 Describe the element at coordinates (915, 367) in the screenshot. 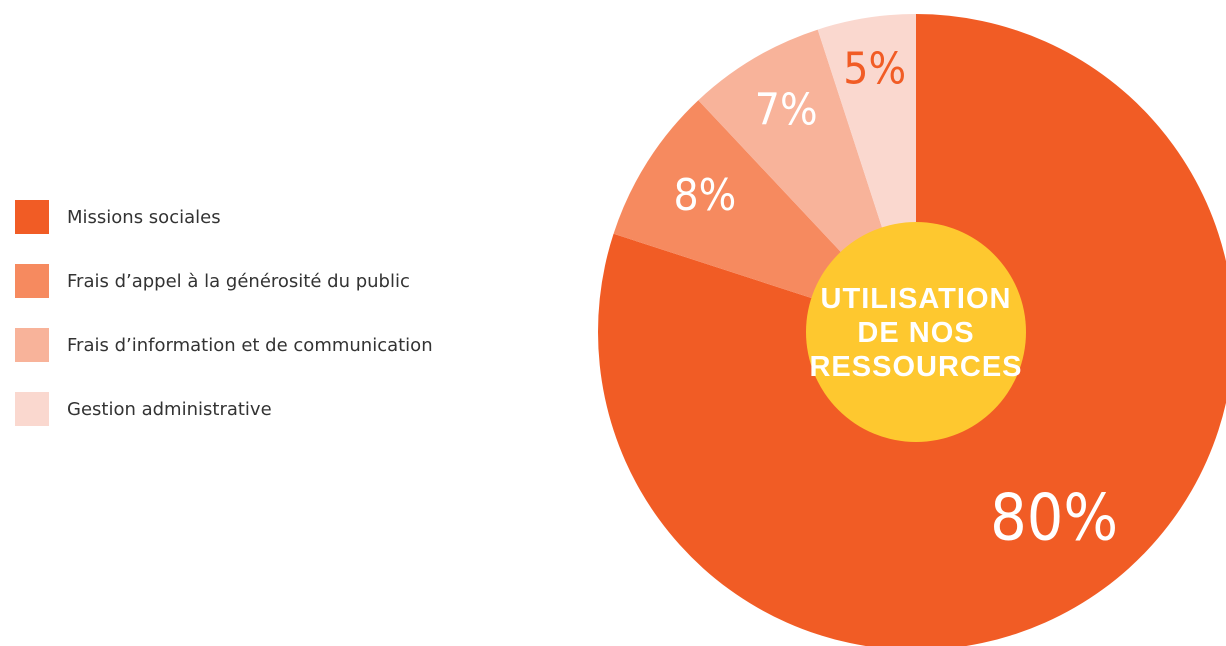

I see `center-label-line: RESSOURCES` at that location.